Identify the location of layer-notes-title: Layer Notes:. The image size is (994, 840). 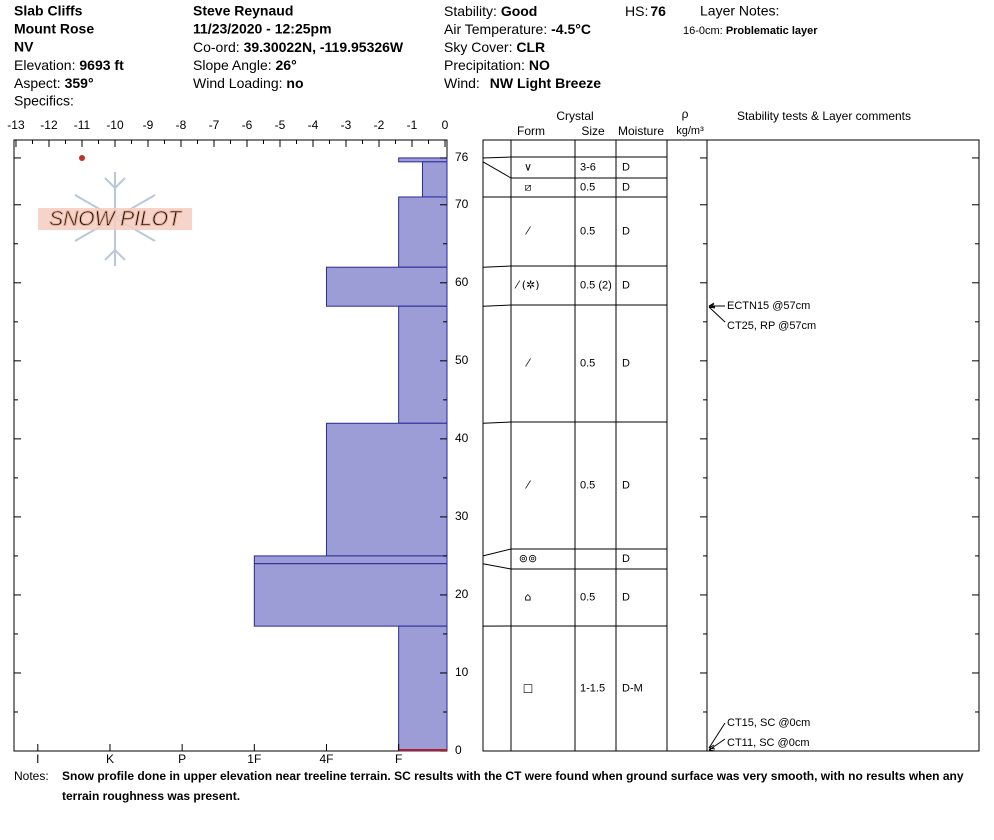
(739, 11).